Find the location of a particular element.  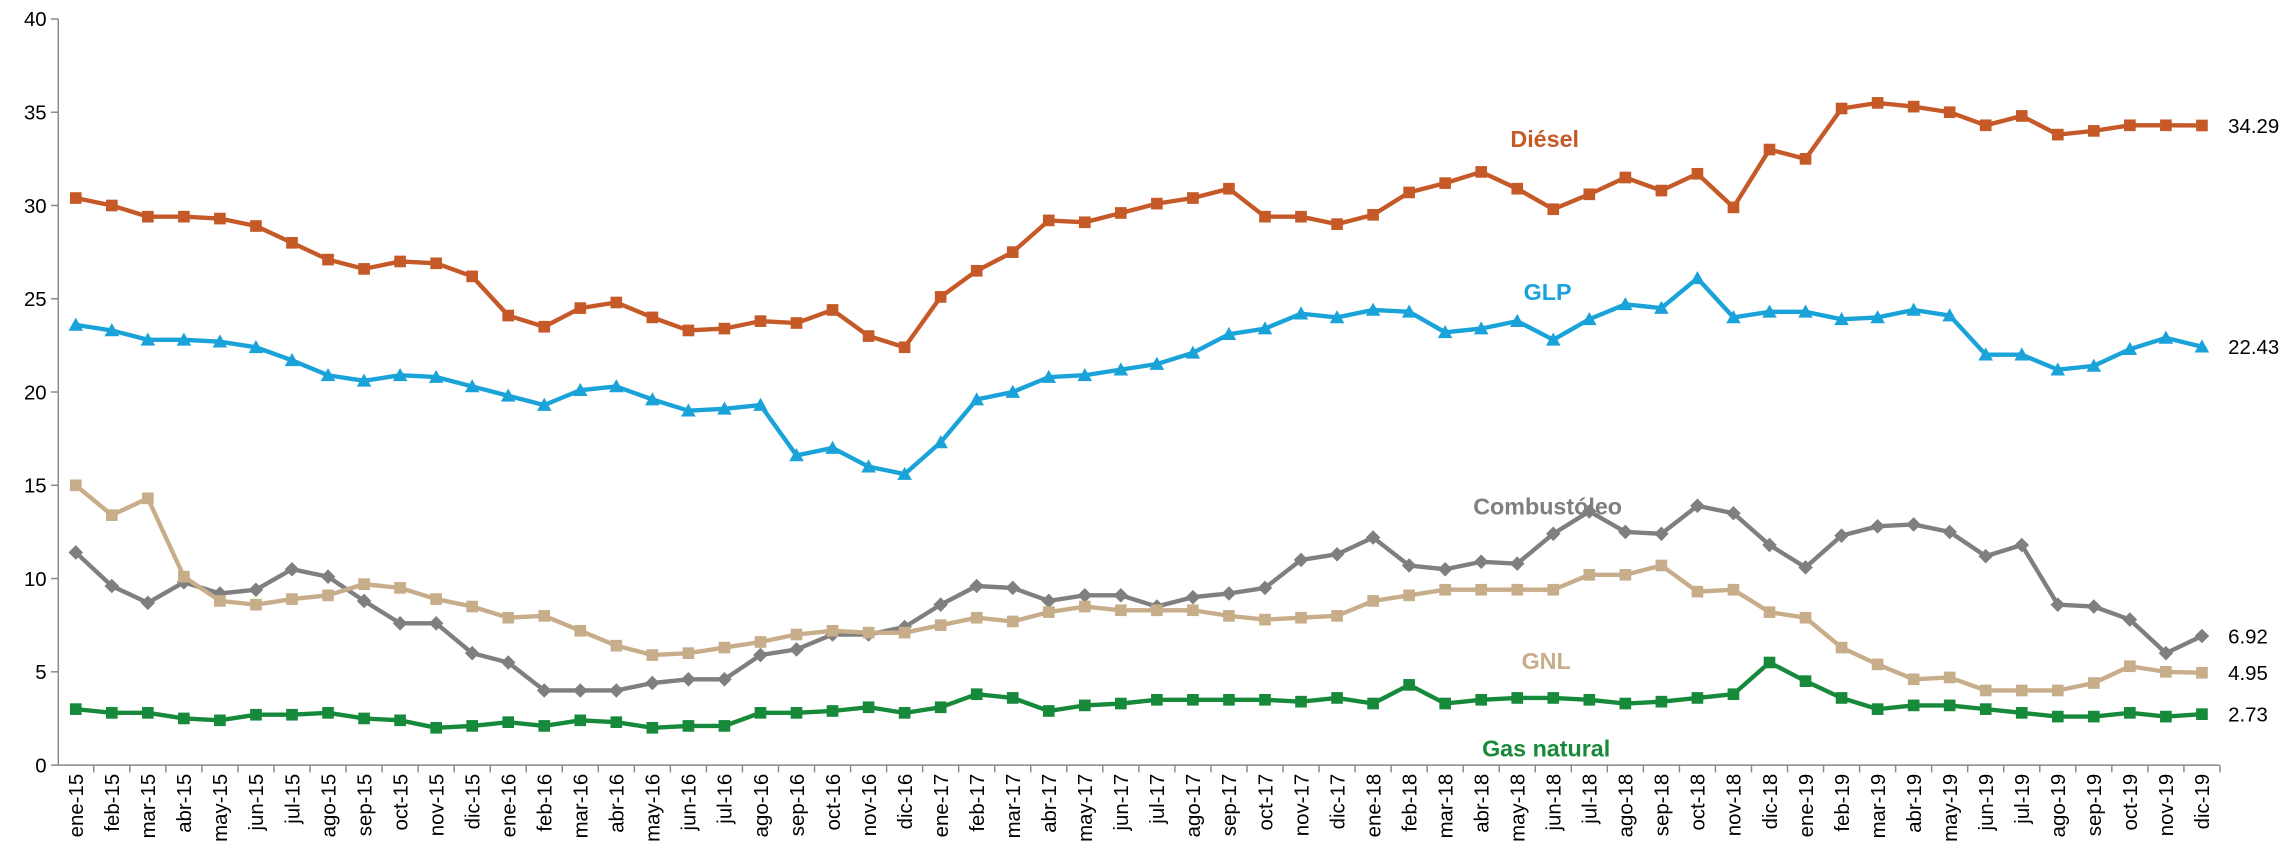

x-tick-label: jul-17 is located at coordinates (1158, 799).